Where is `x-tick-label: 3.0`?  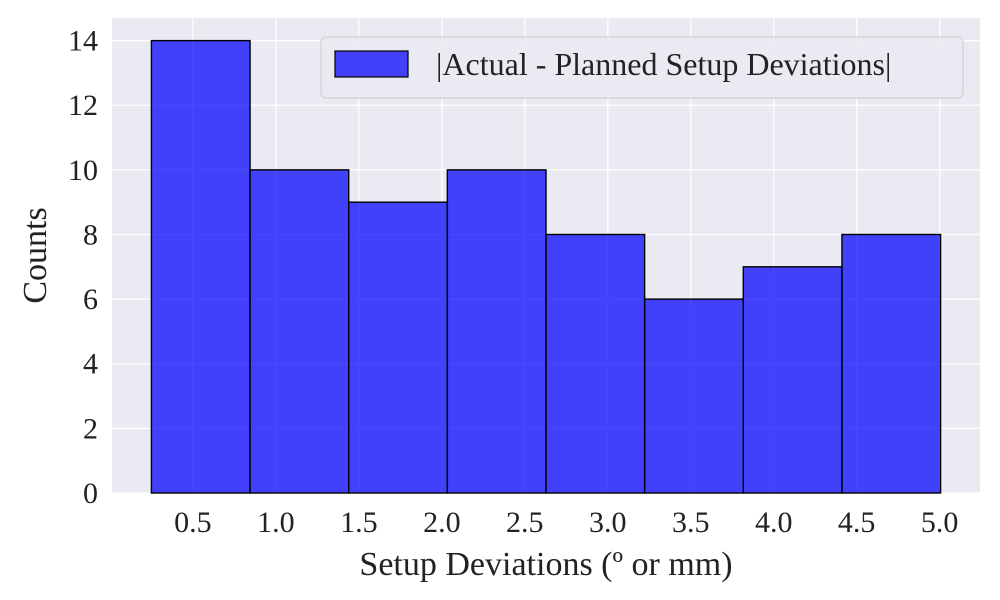 x-tick-label: 3.0 is located at coordinates (608, 522).